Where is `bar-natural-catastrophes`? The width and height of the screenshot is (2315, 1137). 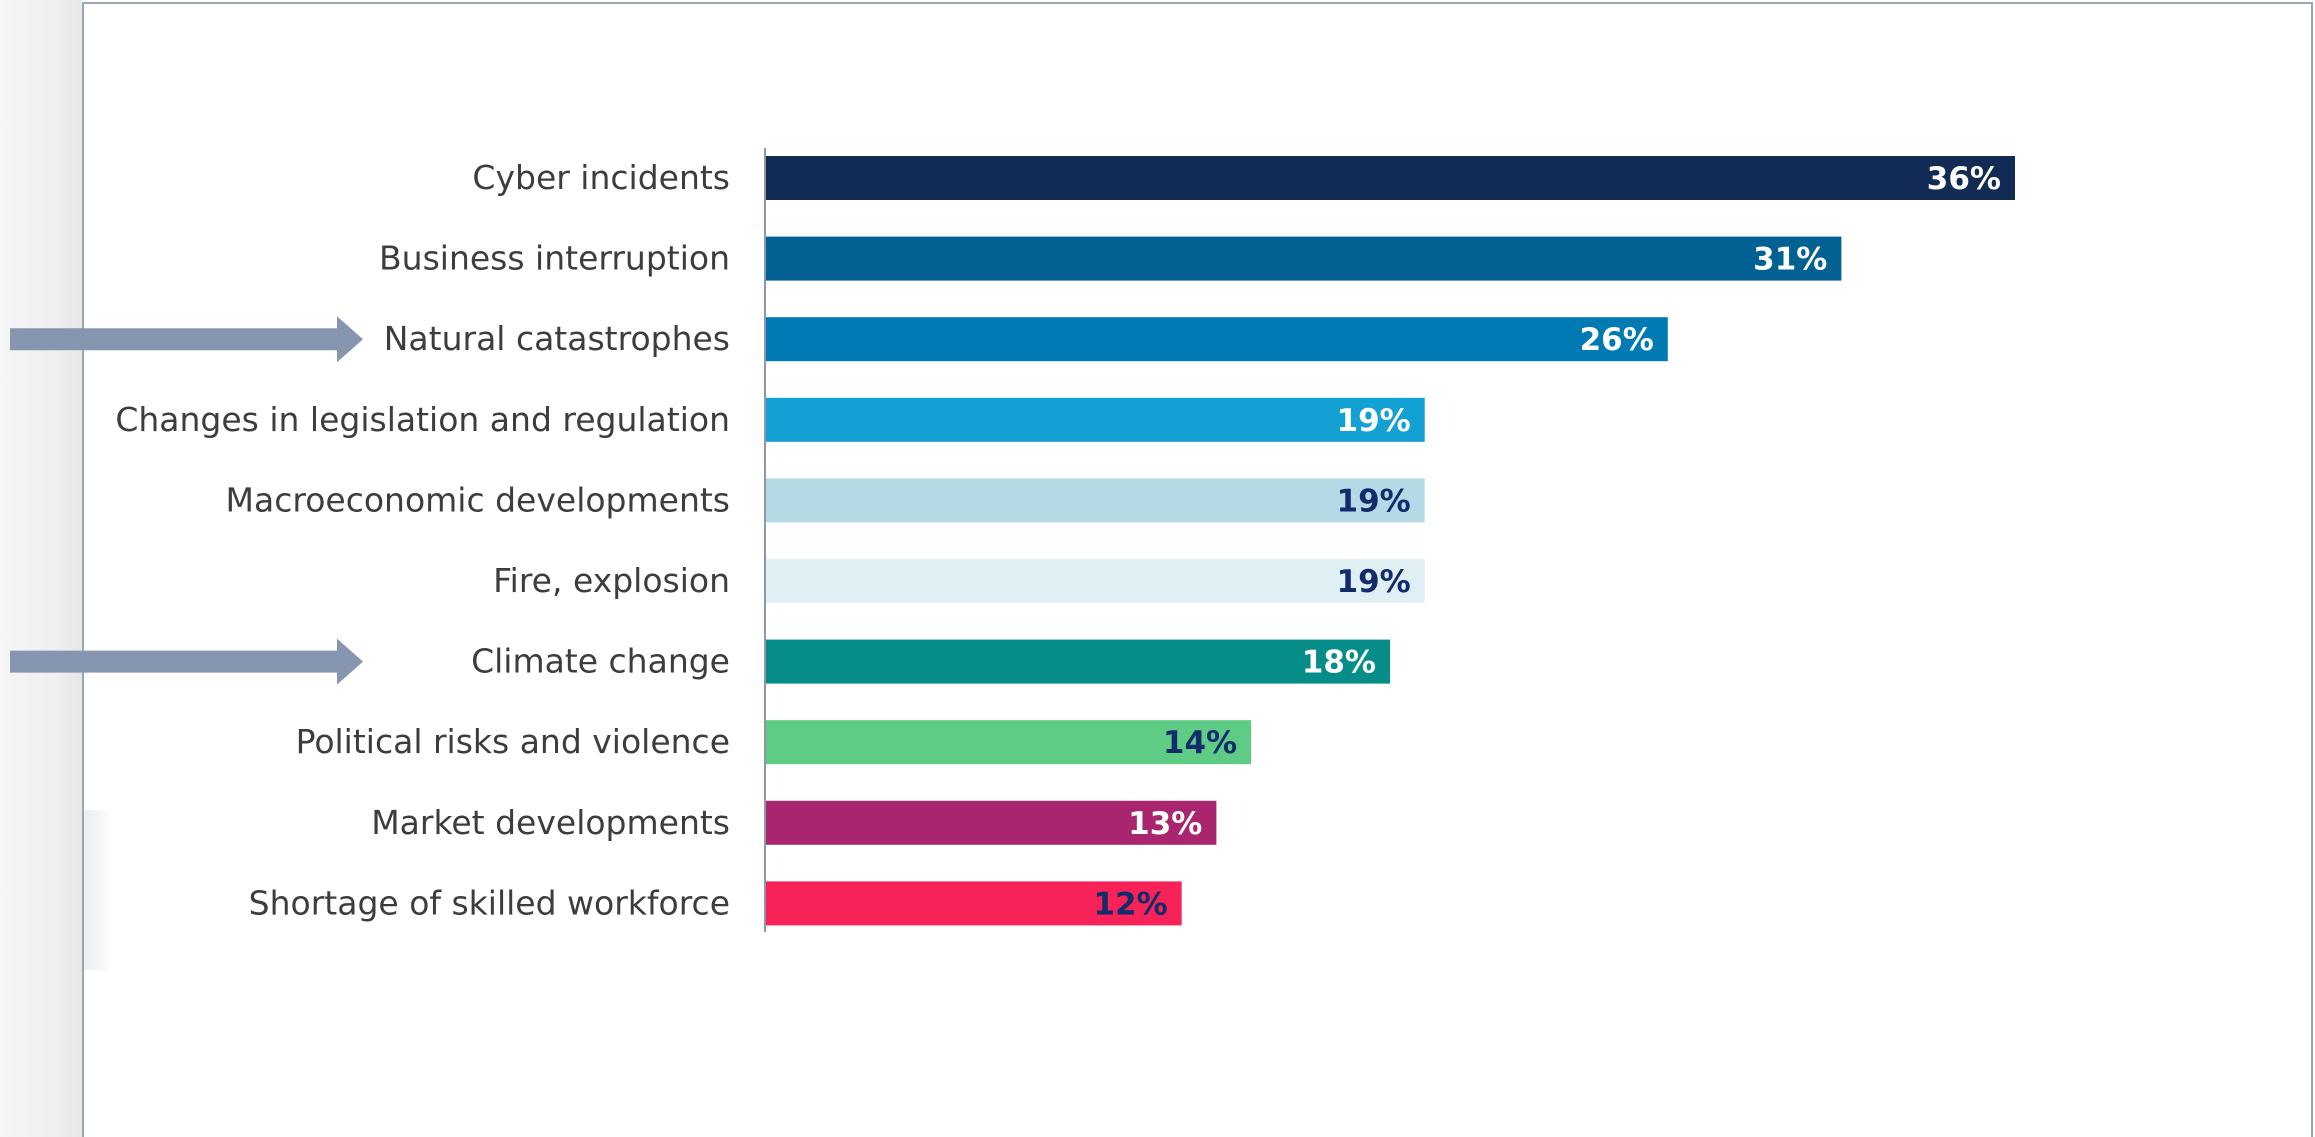
bar-natural-catastrophes is located at coordinates (1216, 339).